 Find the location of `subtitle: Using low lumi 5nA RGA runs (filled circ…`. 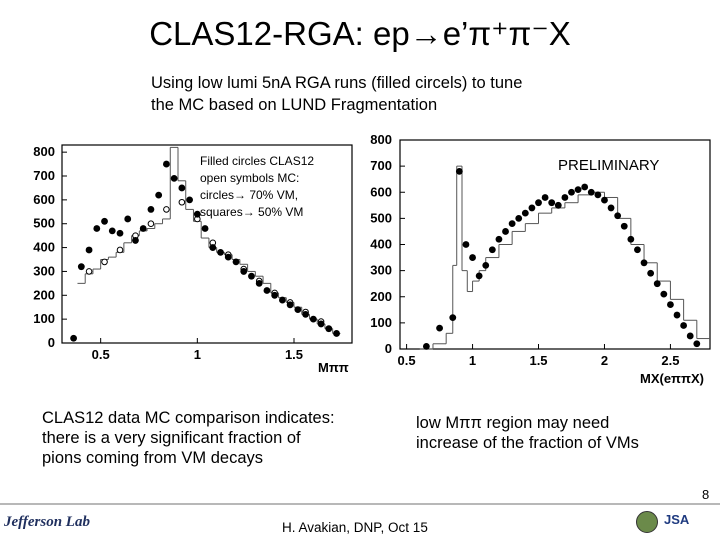

subtitle: Using low lumi 5nA RGA runs (filled circ… is located at coordinates (371, 94).